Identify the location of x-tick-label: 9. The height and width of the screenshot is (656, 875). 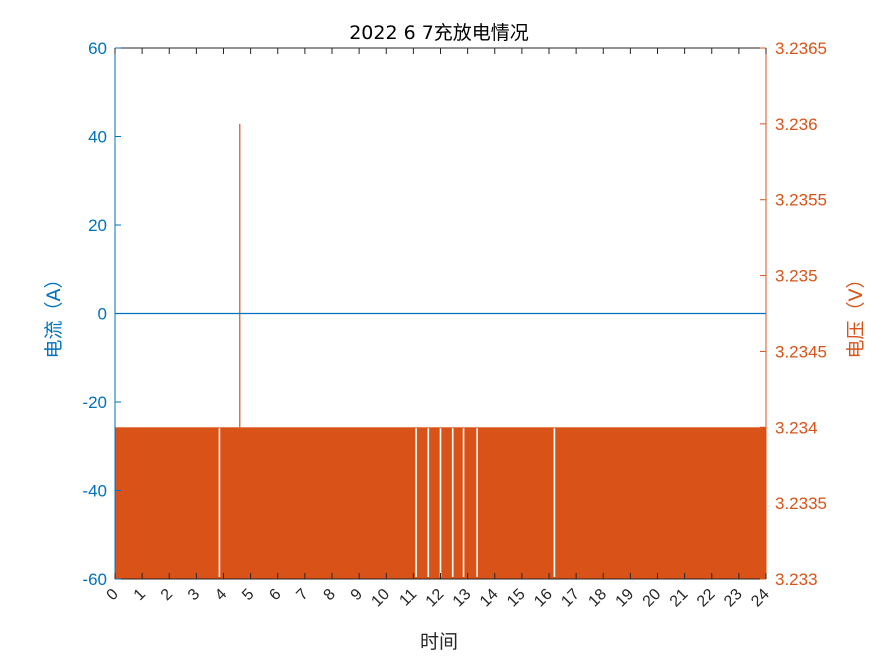
(357, 595).